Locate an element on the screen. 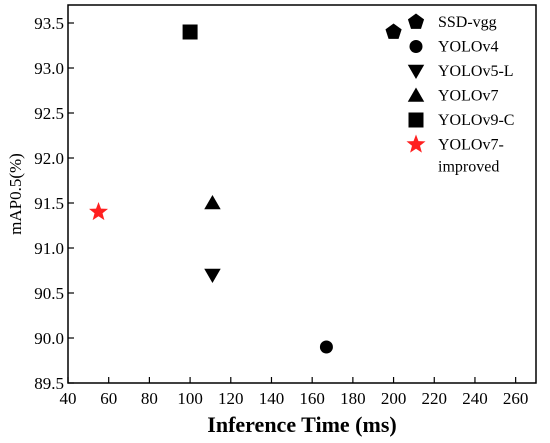 Image resolution: width=550 pixels, height=443 pixels. x-tick-label: 40 is located at coordinates (68, 398).